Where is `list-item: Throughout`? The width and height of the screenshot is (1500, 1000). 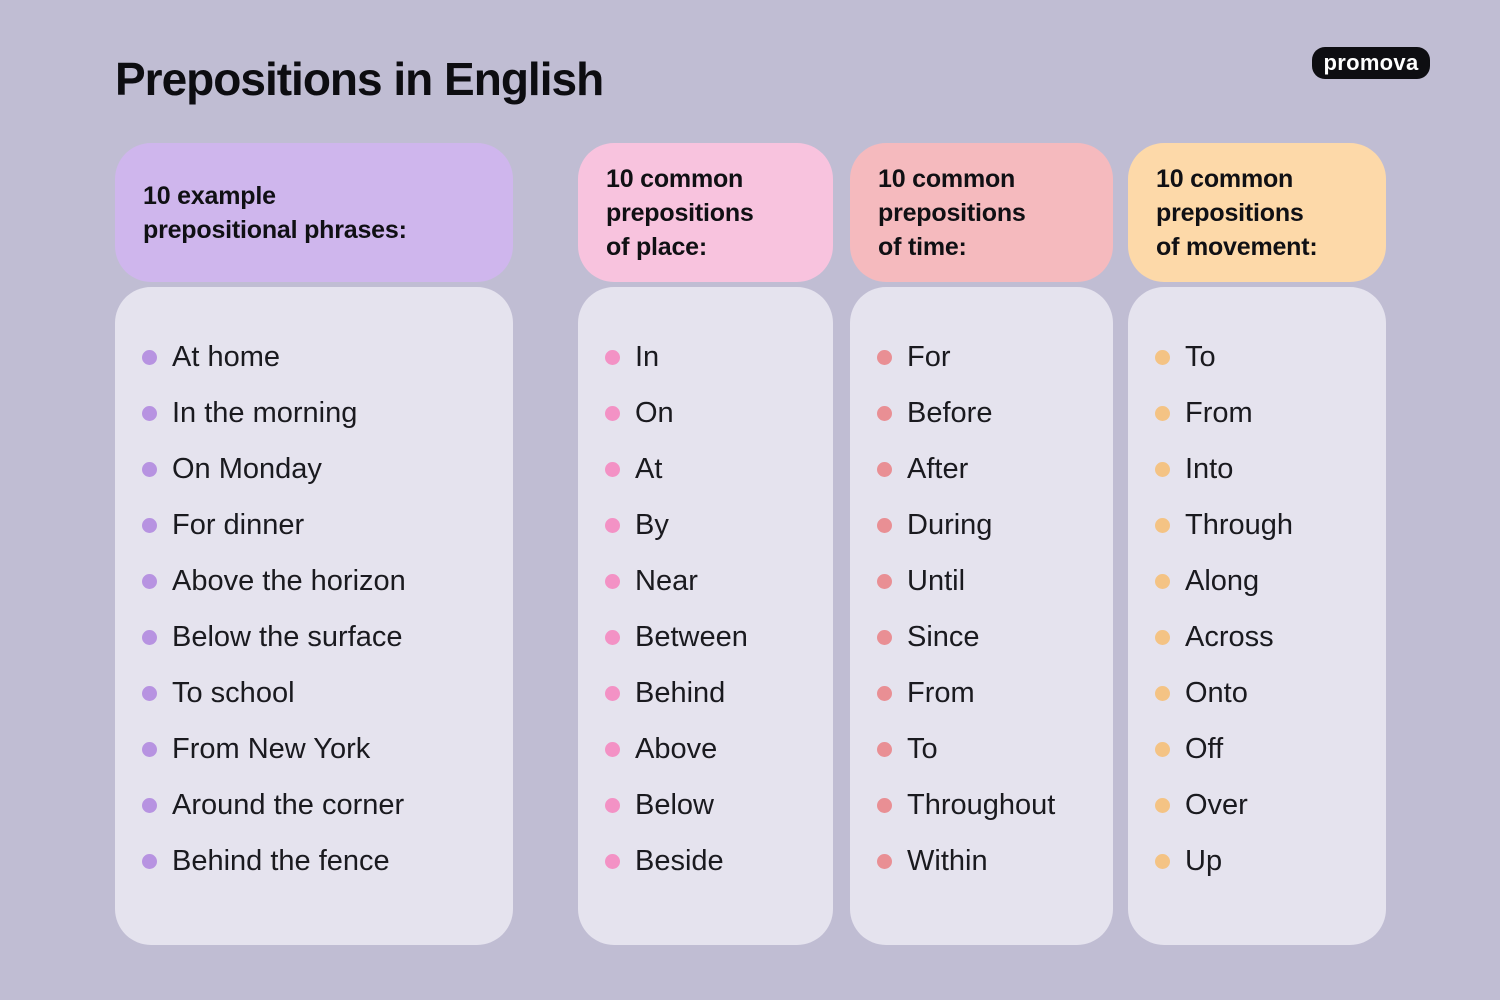 list-item: Throughout is located at coordinates (990, 805).